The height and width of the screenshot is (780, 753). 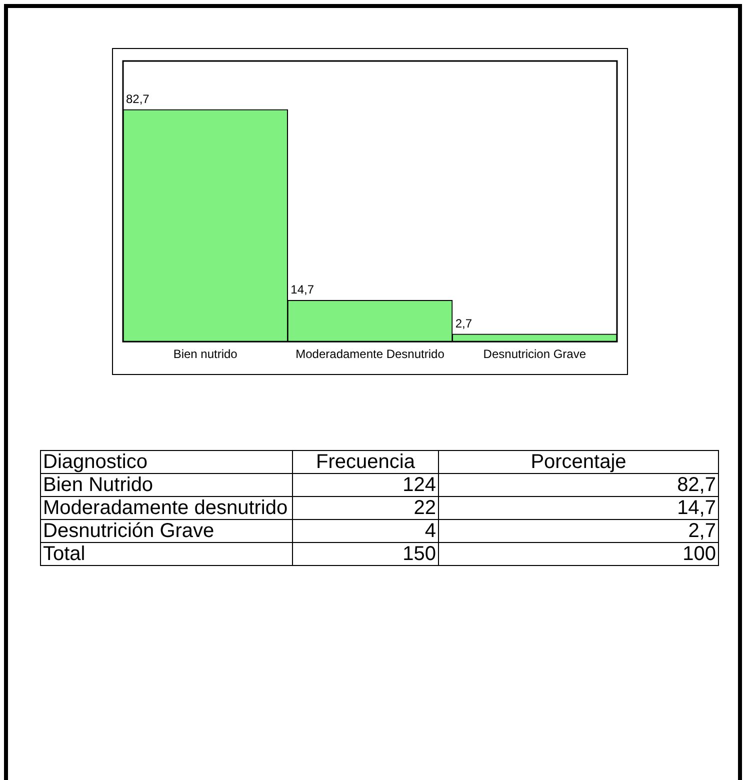 I want to click on text: Porcentaje, so click(x=578, y=462).